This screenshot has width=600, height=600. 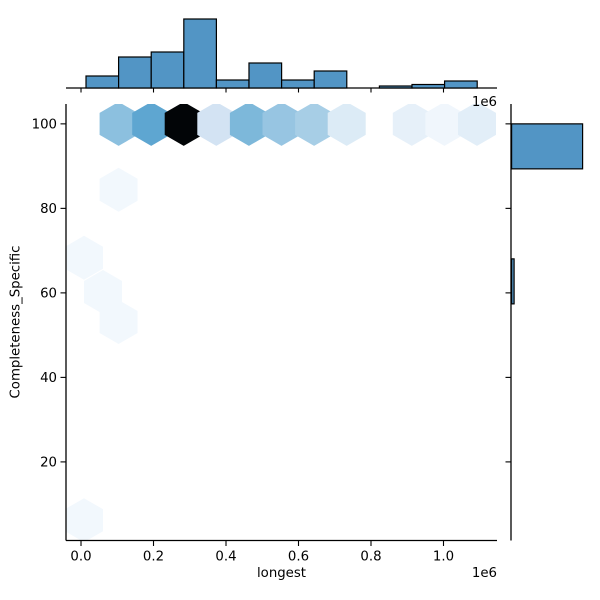 What do you see at coordinates (48, 378) in the screenshot?
I see `y-tick-label: 40` at bounding box center [48, 378].